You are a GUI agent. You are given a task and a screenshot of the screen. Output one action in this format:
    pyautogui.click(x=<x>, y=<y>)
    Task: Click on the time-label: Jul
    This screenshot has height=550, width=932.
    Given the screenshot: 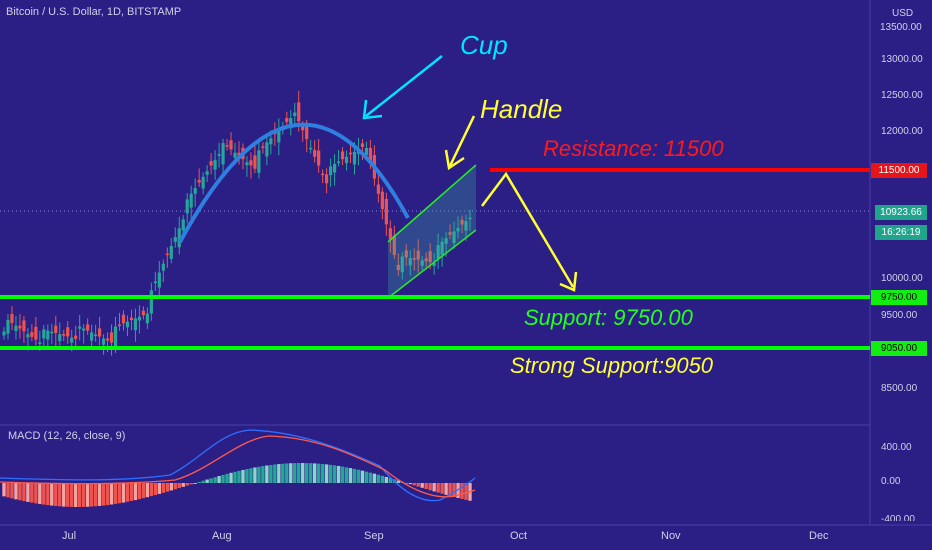 What is the action you would take?
    pyautogui.click(x=69, y=536)
    